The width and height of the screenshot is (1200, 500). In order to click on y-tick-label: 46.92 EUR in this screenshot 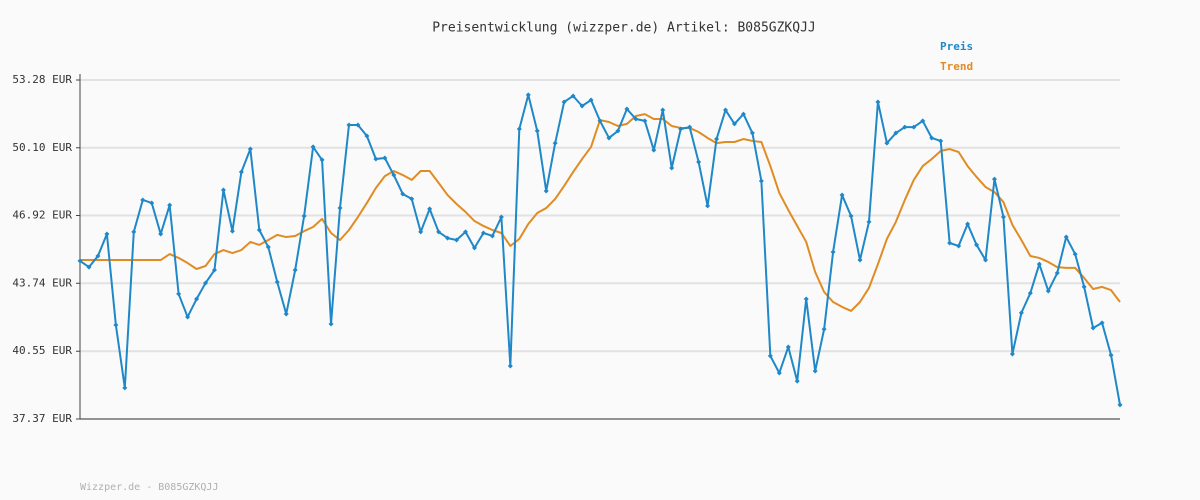, I will do `click(42, 215)`.